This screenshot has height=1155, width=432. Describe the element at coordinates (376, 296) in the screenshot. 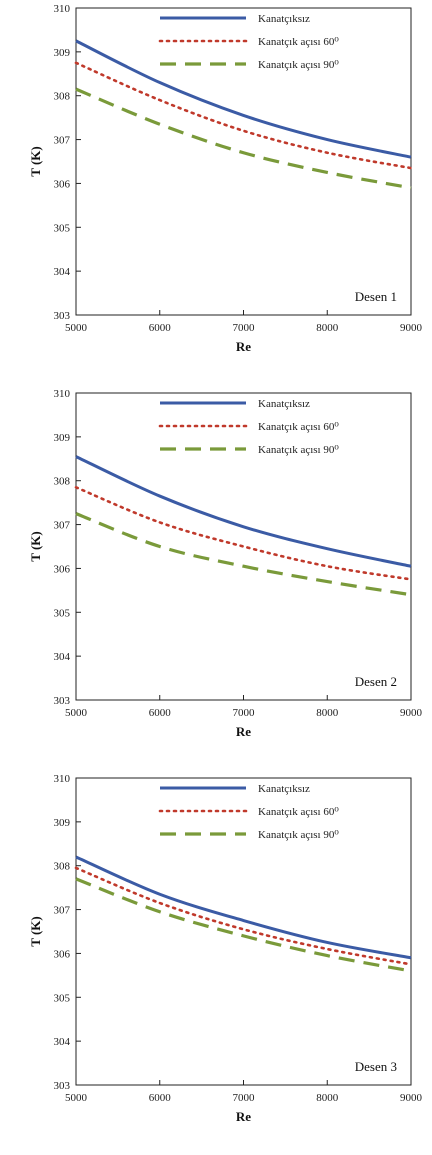

I see `panel-label: Desen 1` at that location.